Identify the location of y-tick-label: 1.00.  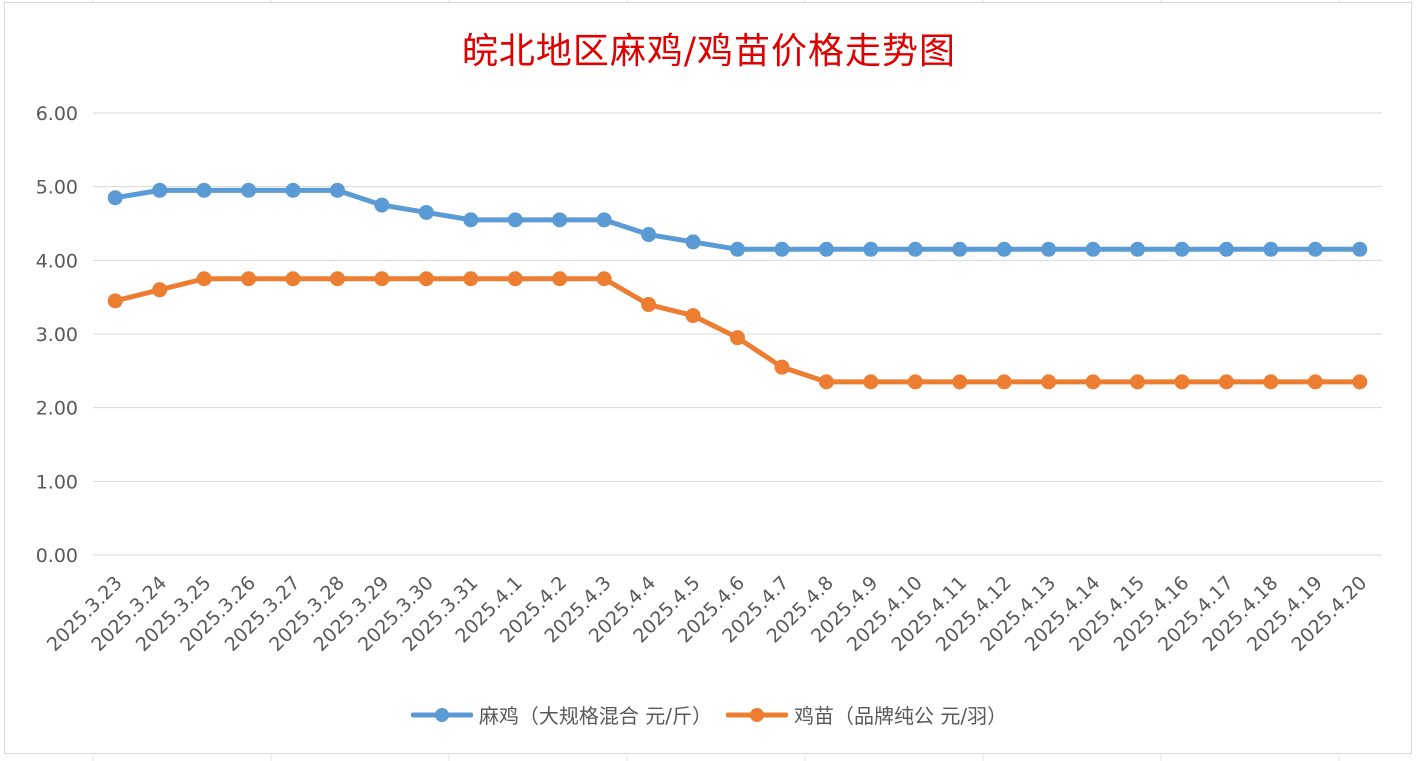
(57, 482).